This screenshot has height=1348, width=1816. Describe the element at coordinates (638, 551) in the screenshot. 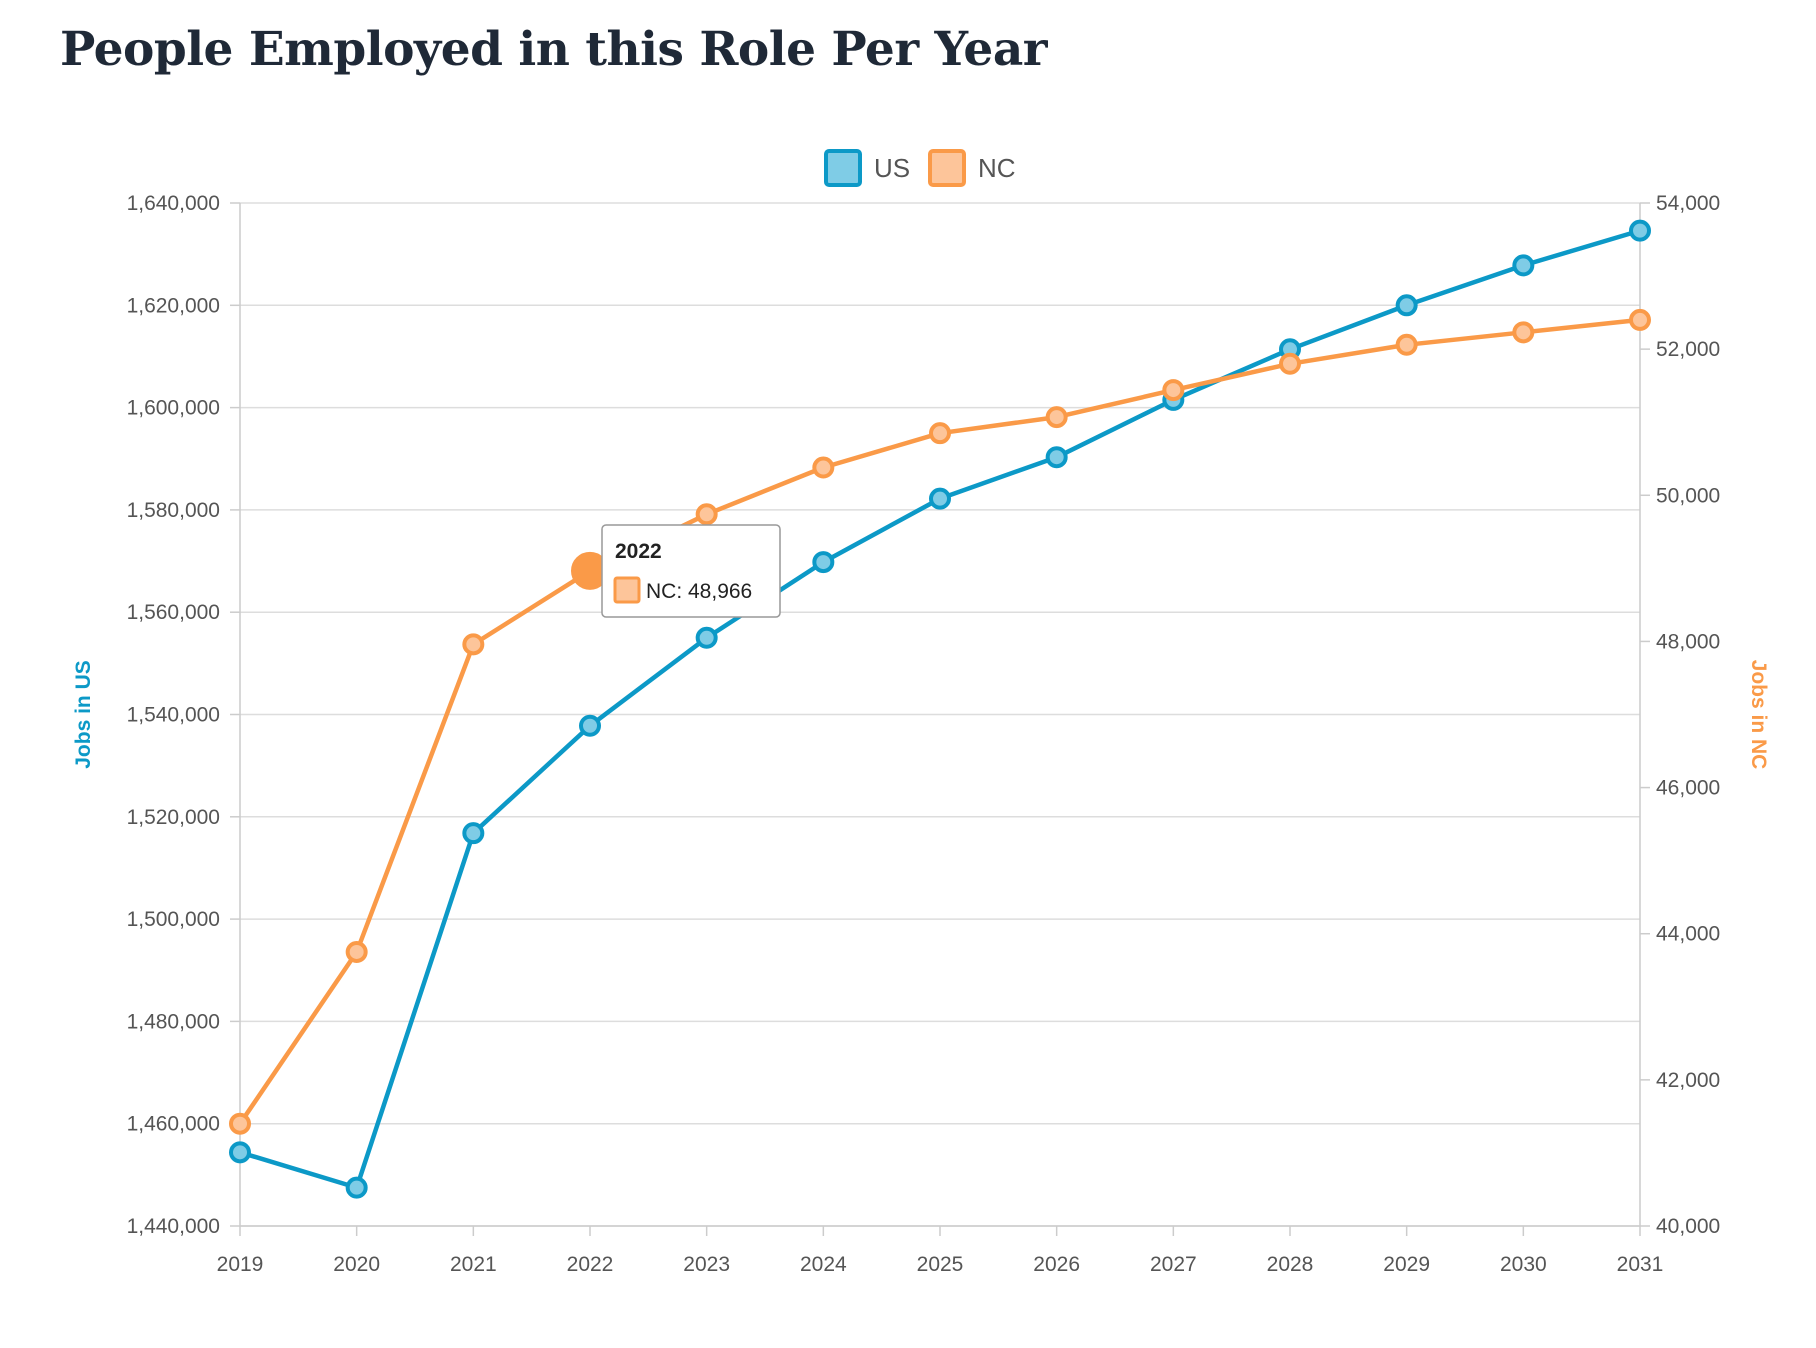

I see `tooltip-title: 2022` at that location.